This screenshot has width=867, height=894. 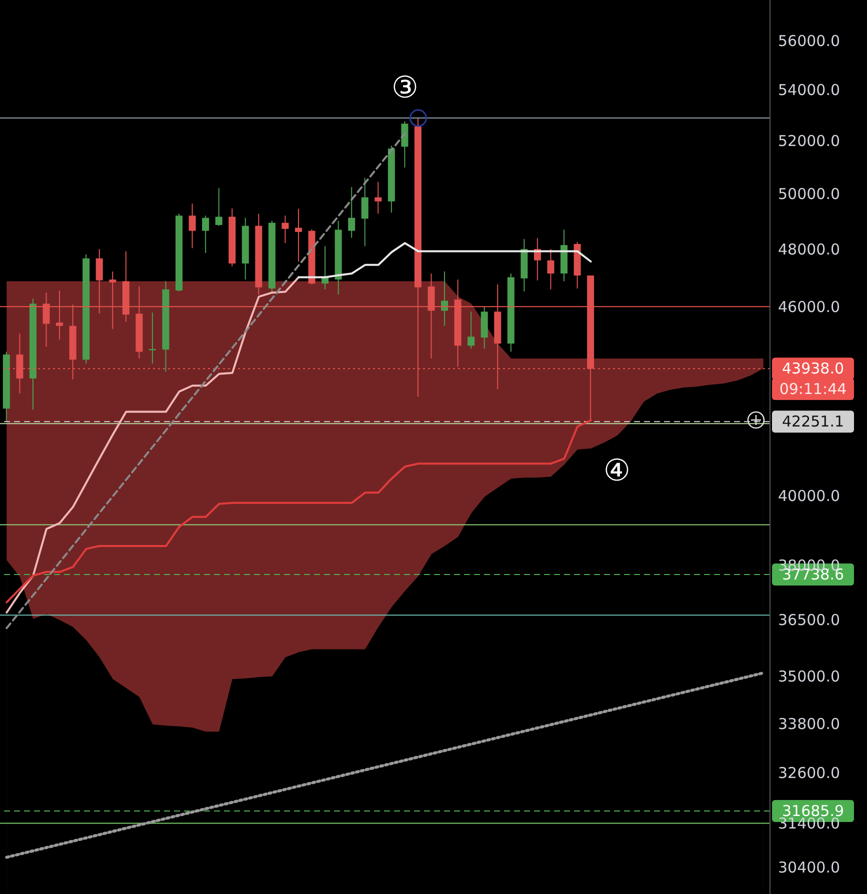 I want to click on y-tick-label: 30400.0, so click(x=809, y=867).